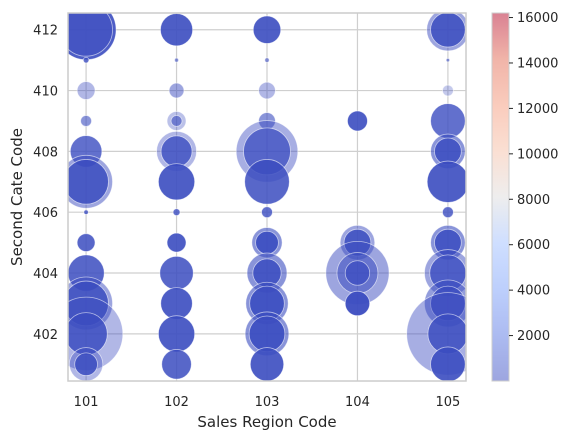 The width and height of the screenshot is (575, 440). I want to click on colorbar-tick-label: 8000, so click(533, 200).